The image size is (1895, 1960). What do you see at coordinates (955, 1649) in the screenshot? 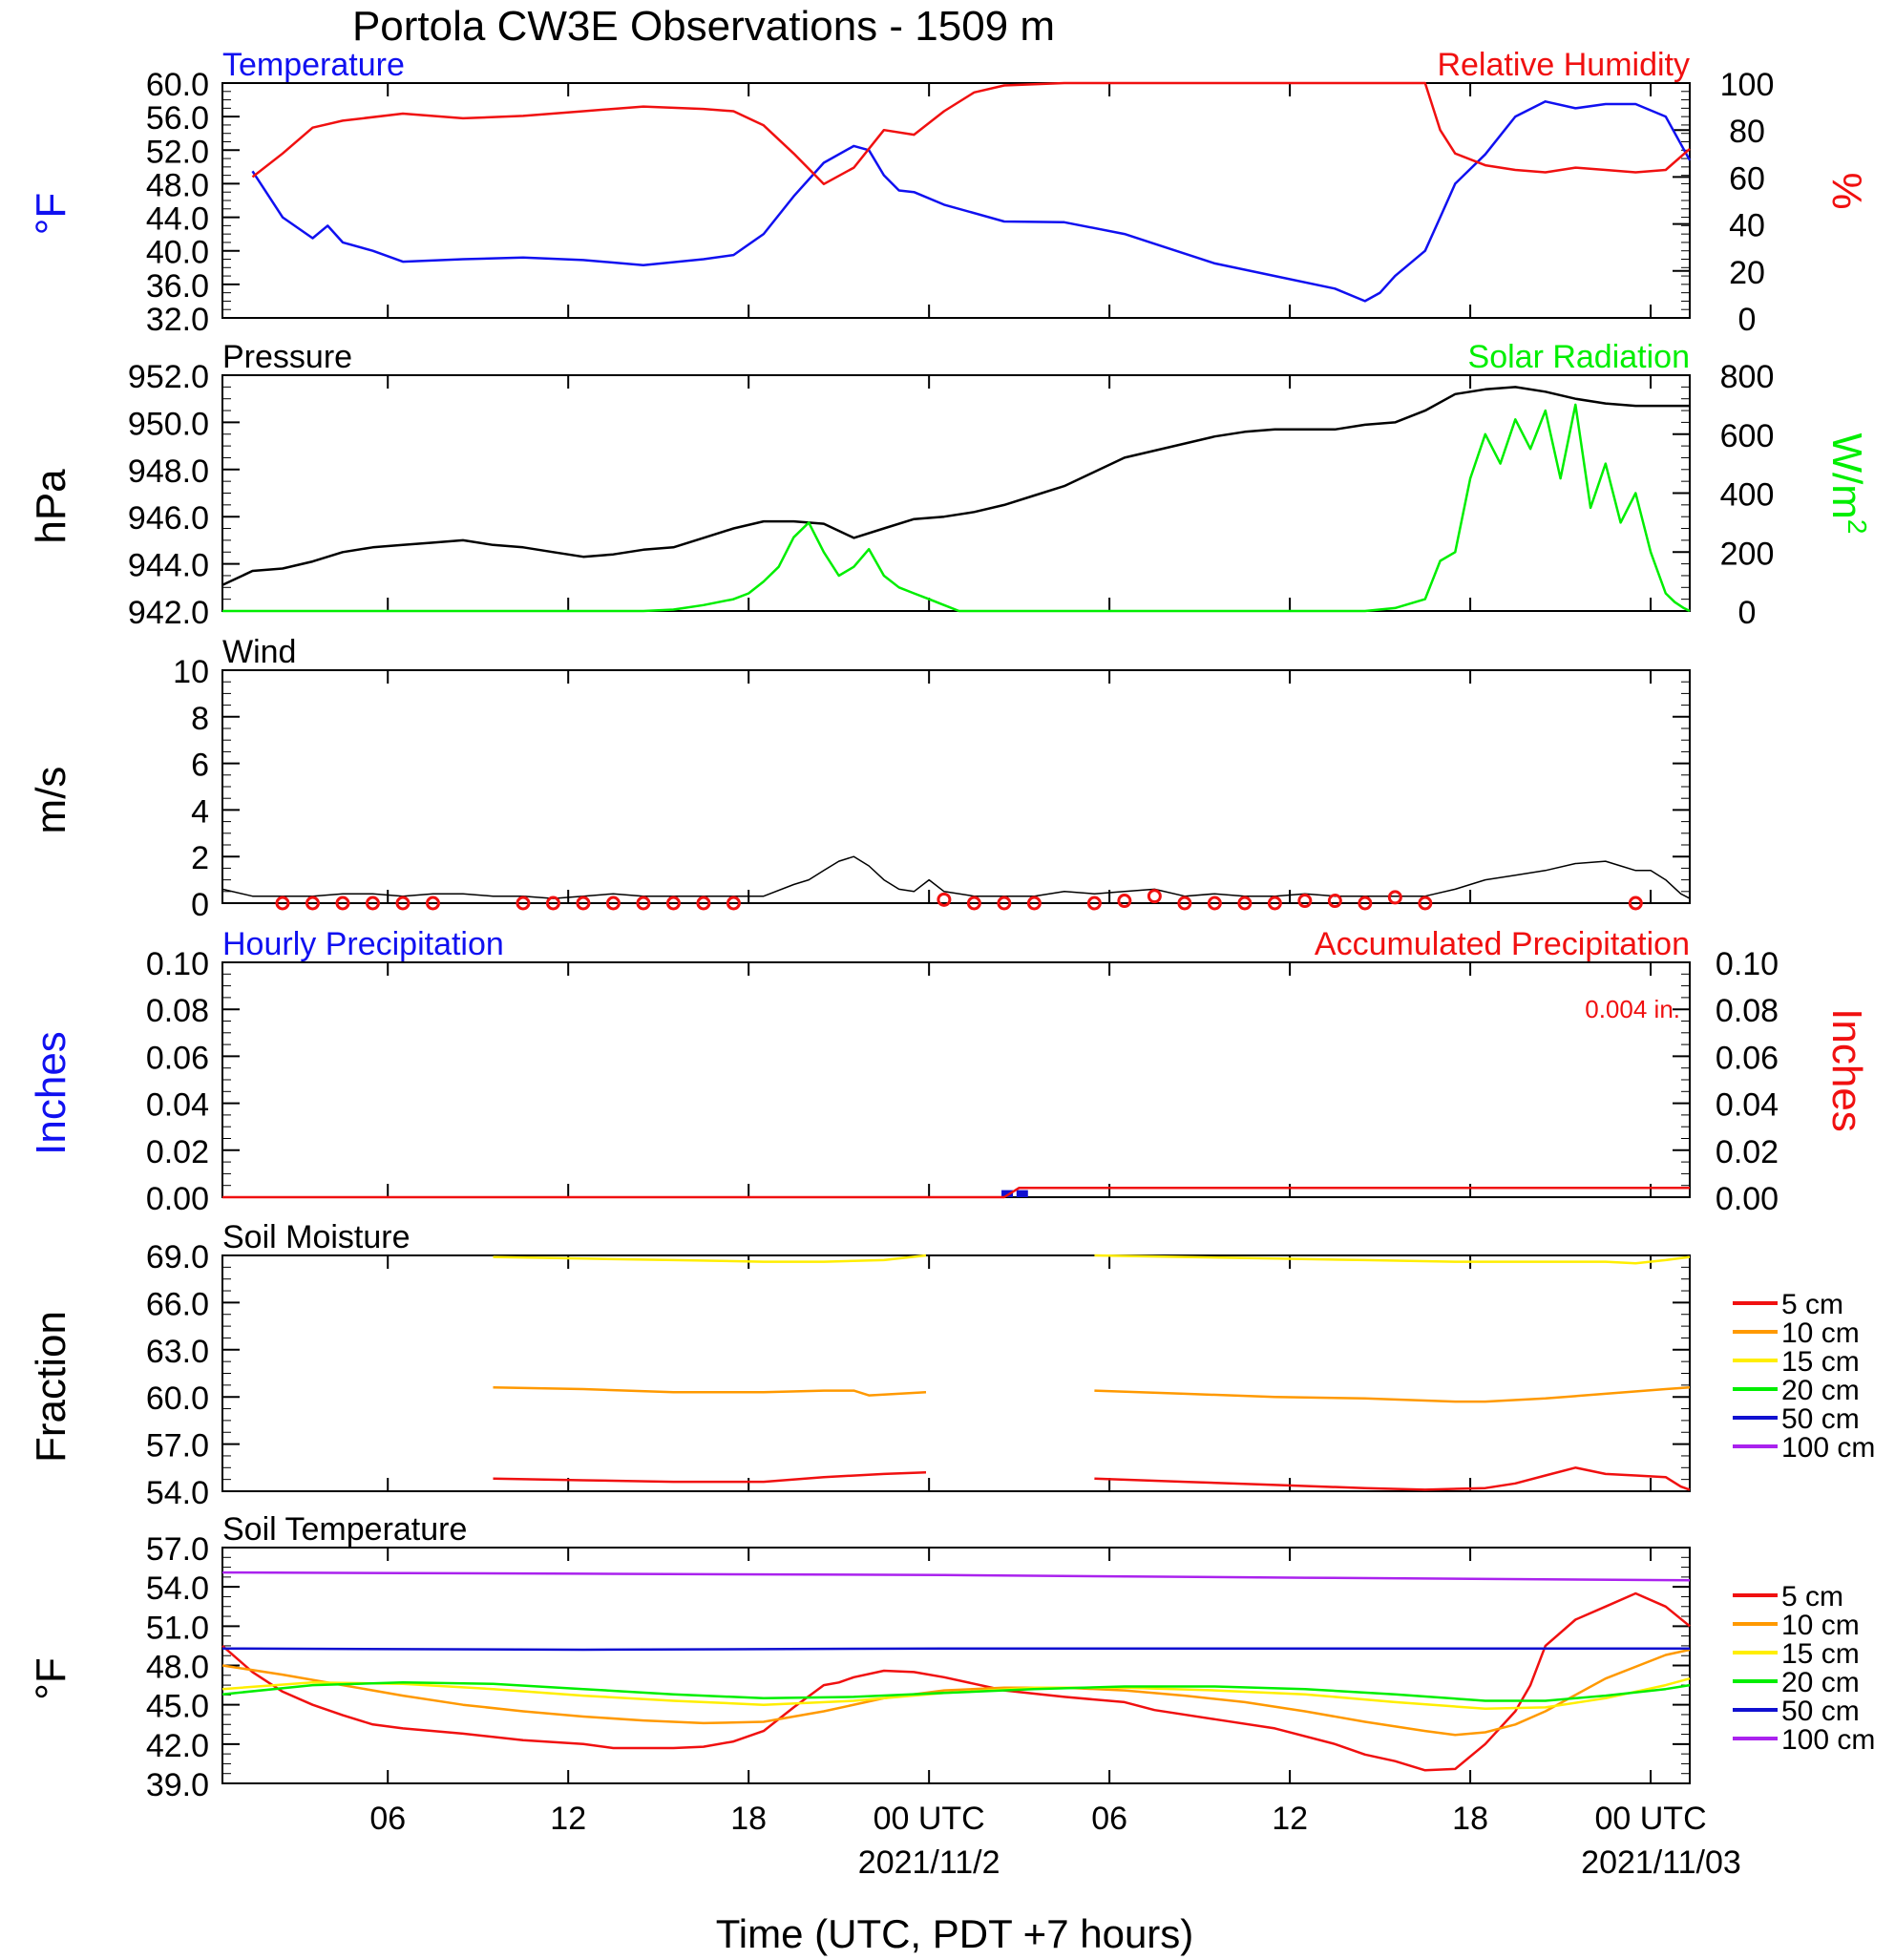
I see `series-50-cm` at bounding box center [955, 1649].